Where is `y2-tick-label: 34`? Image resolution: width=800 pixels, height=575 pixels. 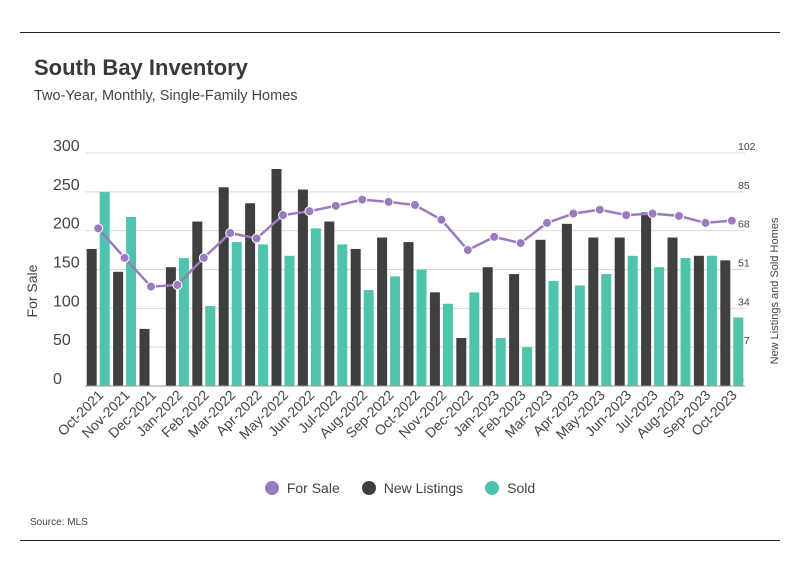
y2-tick-label: 34 is located at coordinates (744, 302).